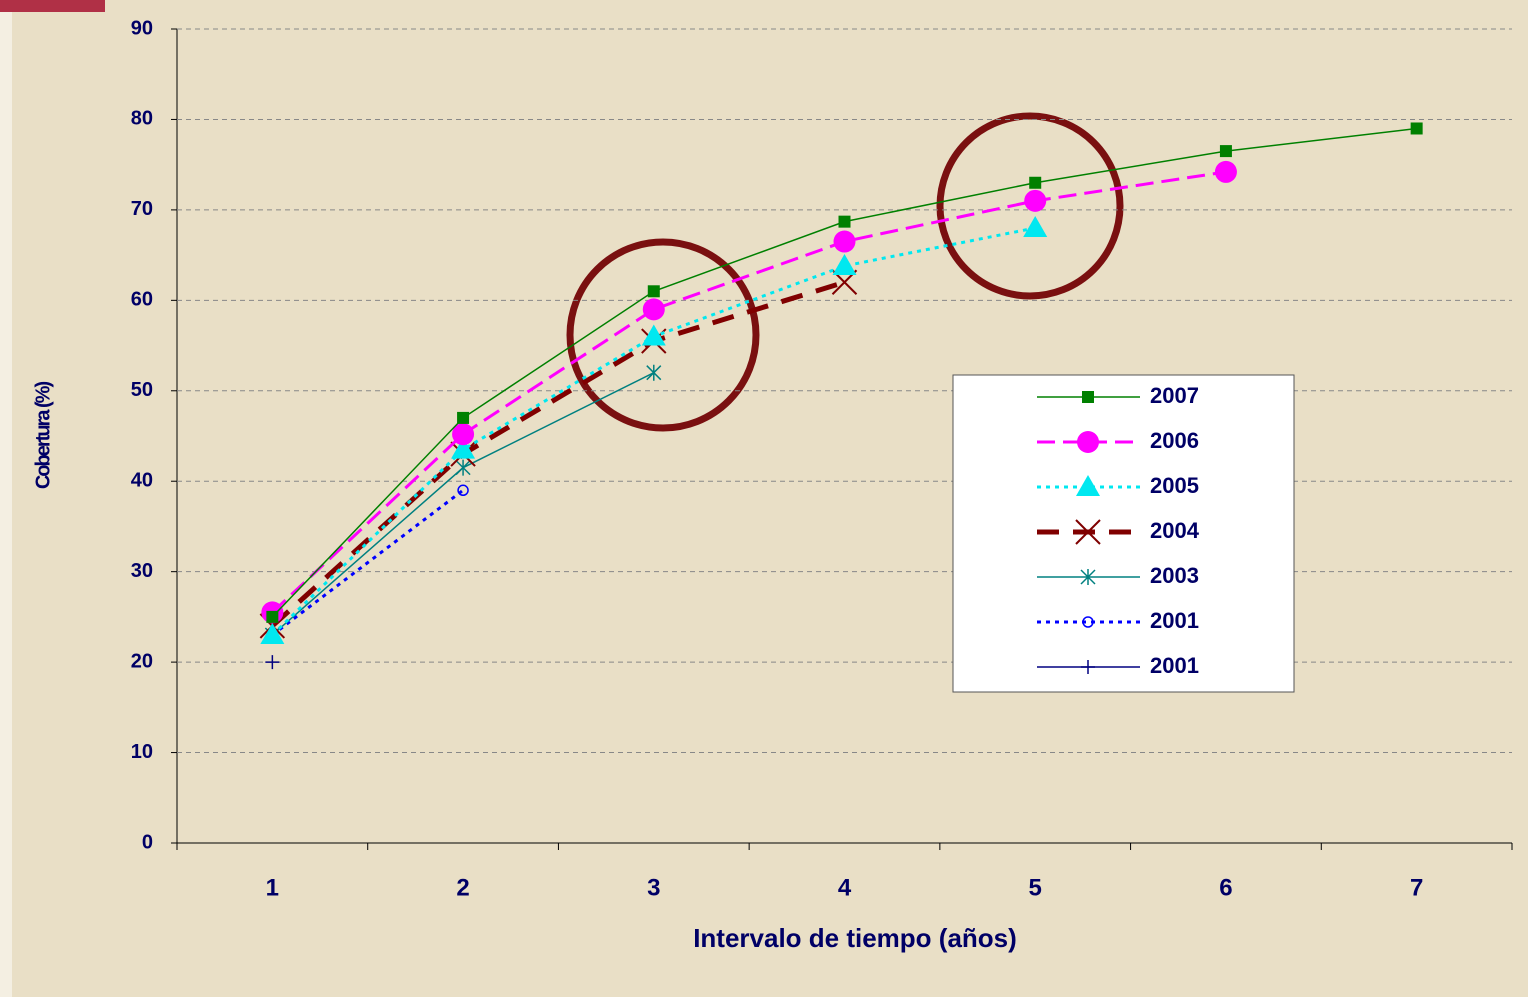  What do you see at coordinates (147, 842) in the screenshot?
I see `y-tick-label: 0` at bounding box center [147, 842].